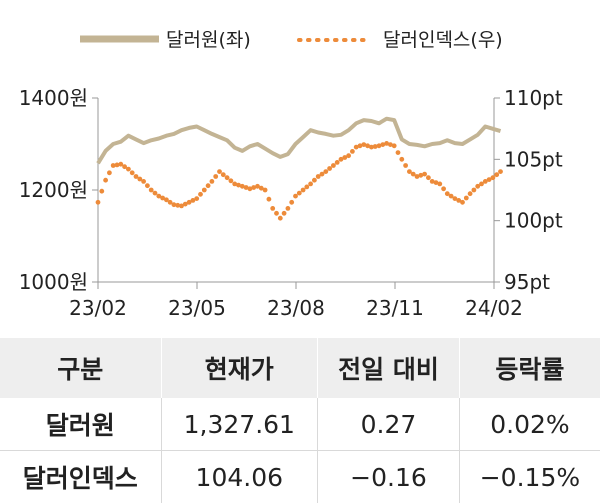  Describe the element at coordinates (528, 190) in the screenshot. I see `right-axis-ticks: 95pt 100pt 105pt 110pt` at that location.